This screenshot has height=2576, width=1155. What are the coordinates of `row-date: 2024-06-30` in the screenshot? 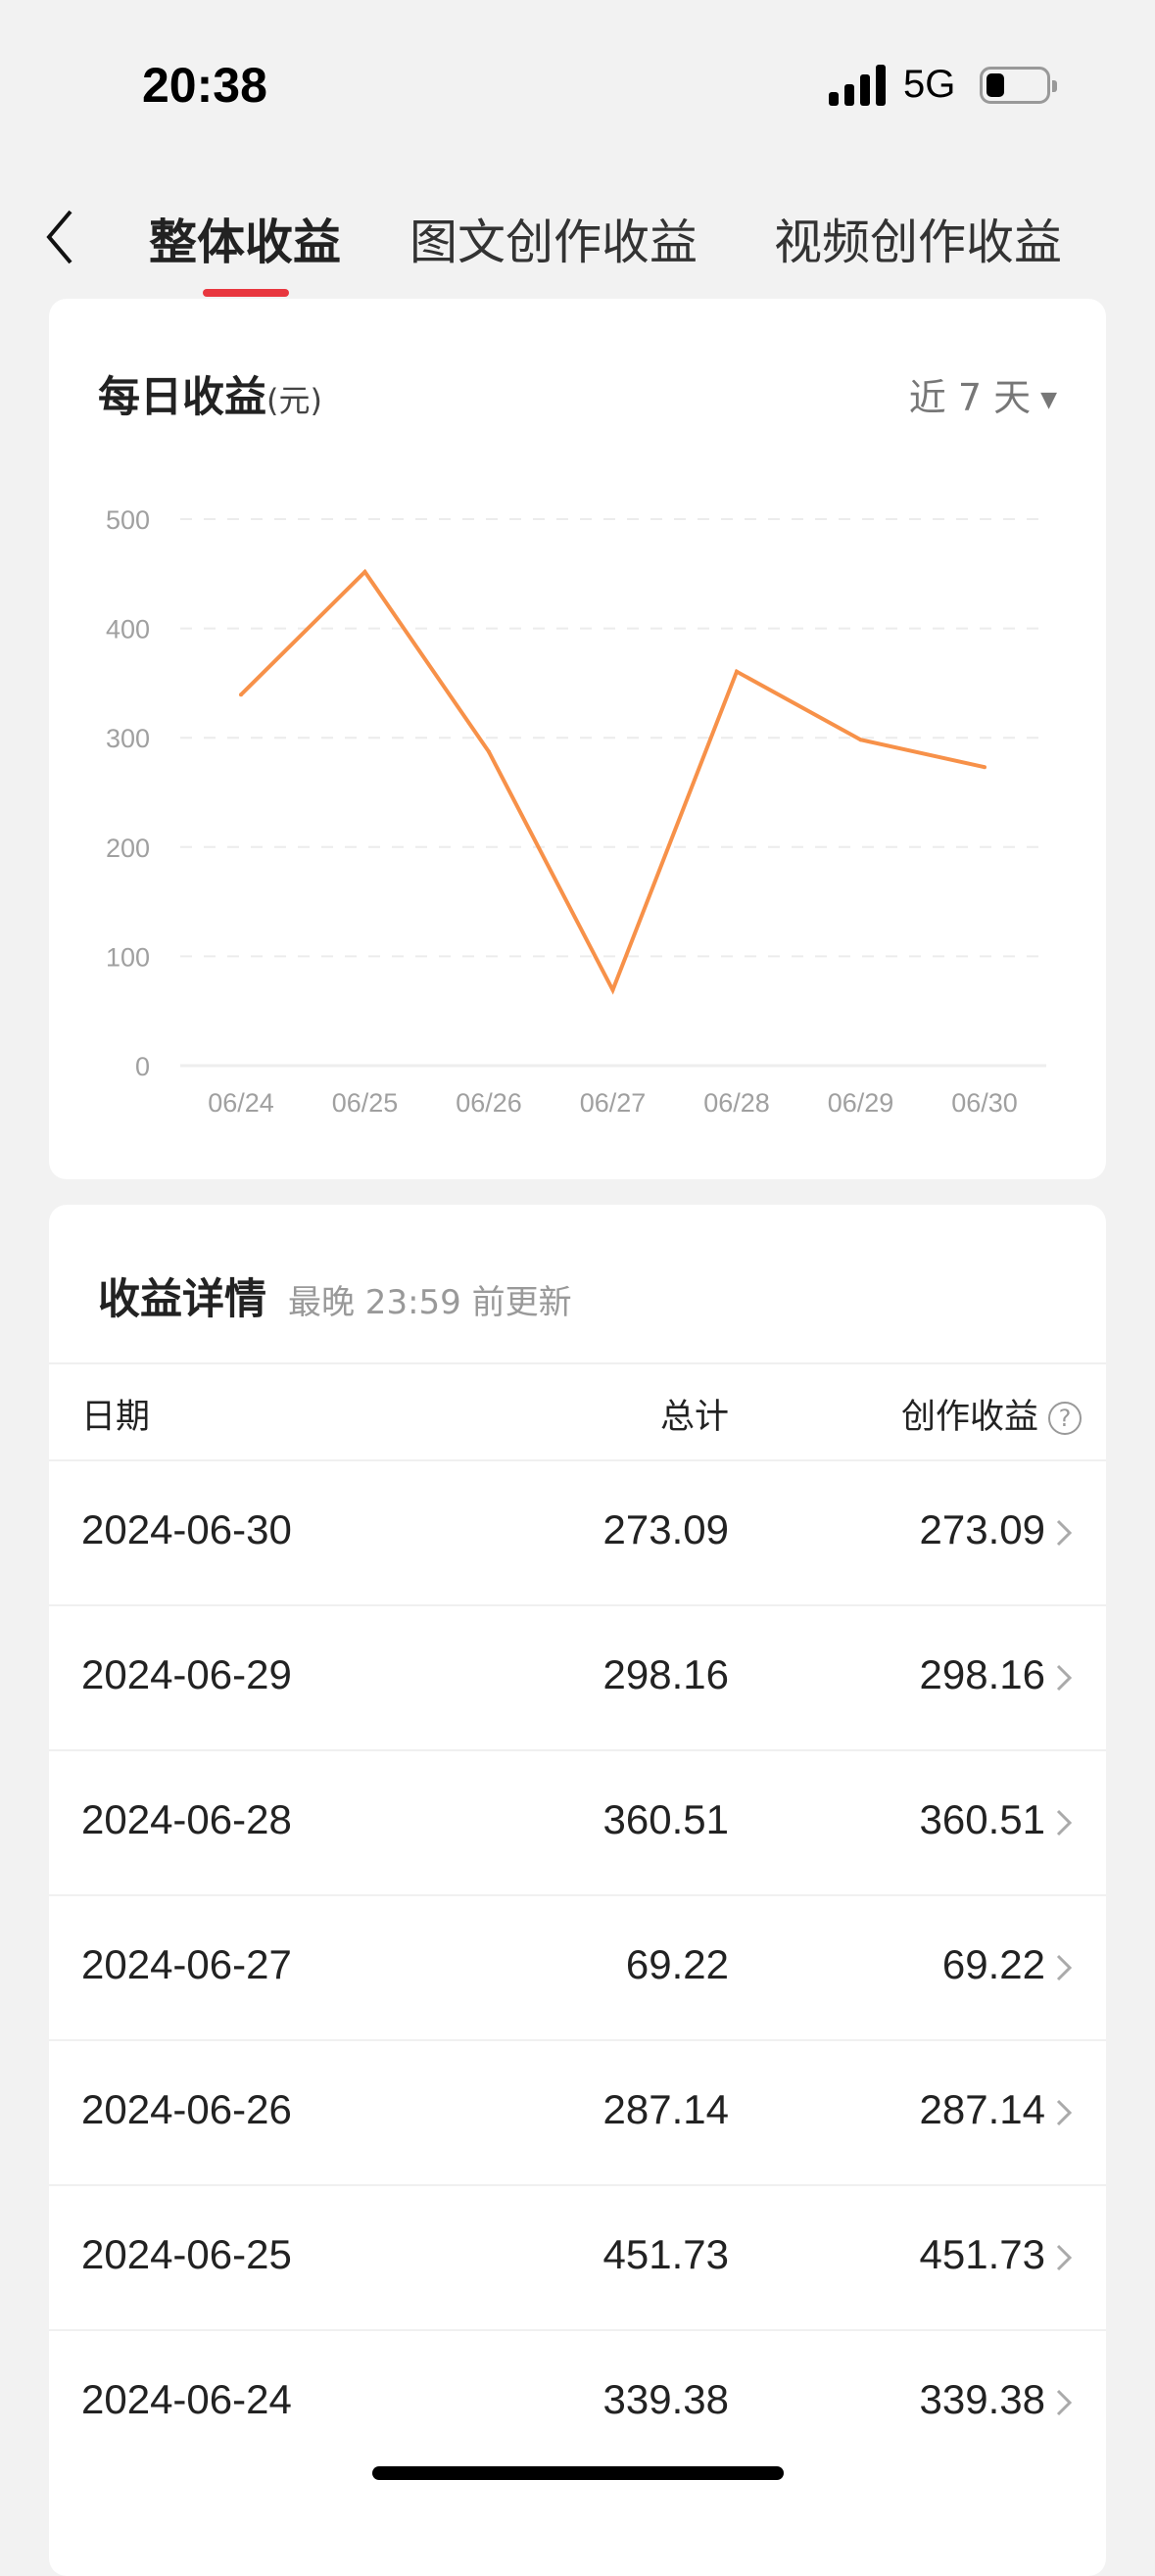 It's located at (186, 1529).